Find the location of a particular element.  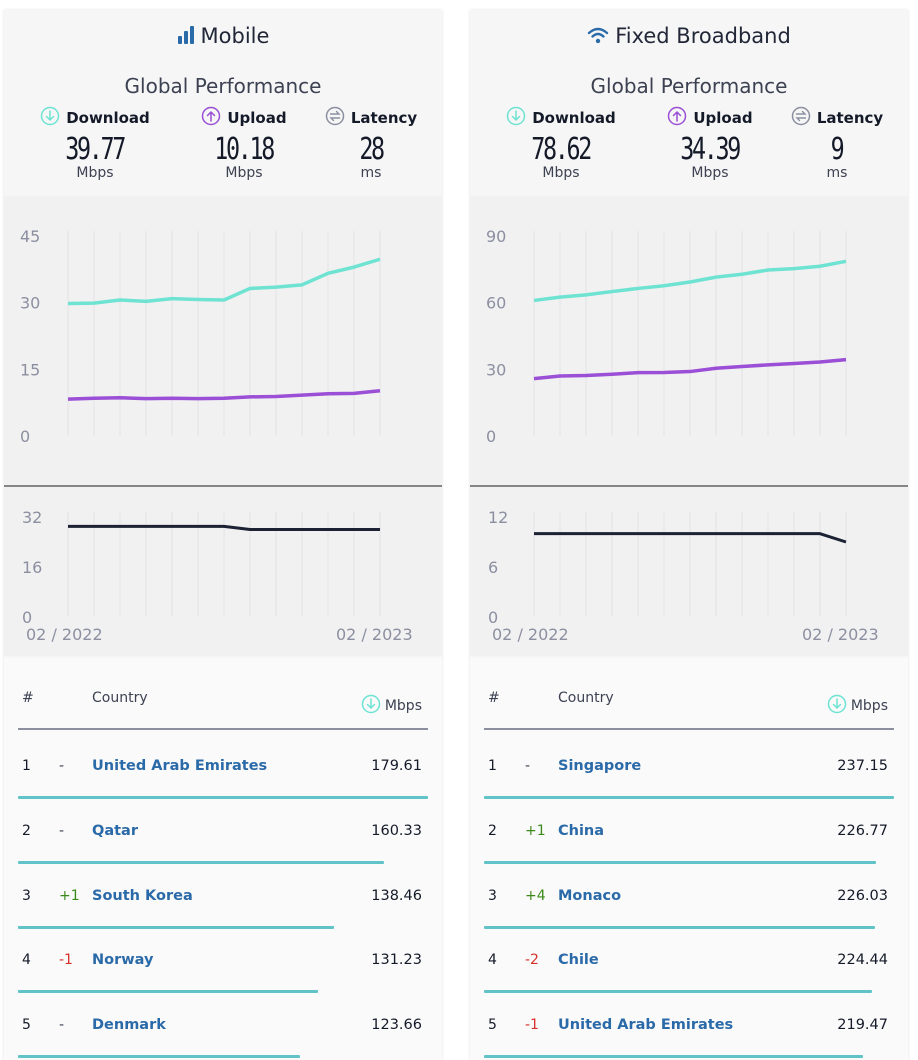

metric-value: 28 is located at coordinates (372, 149).